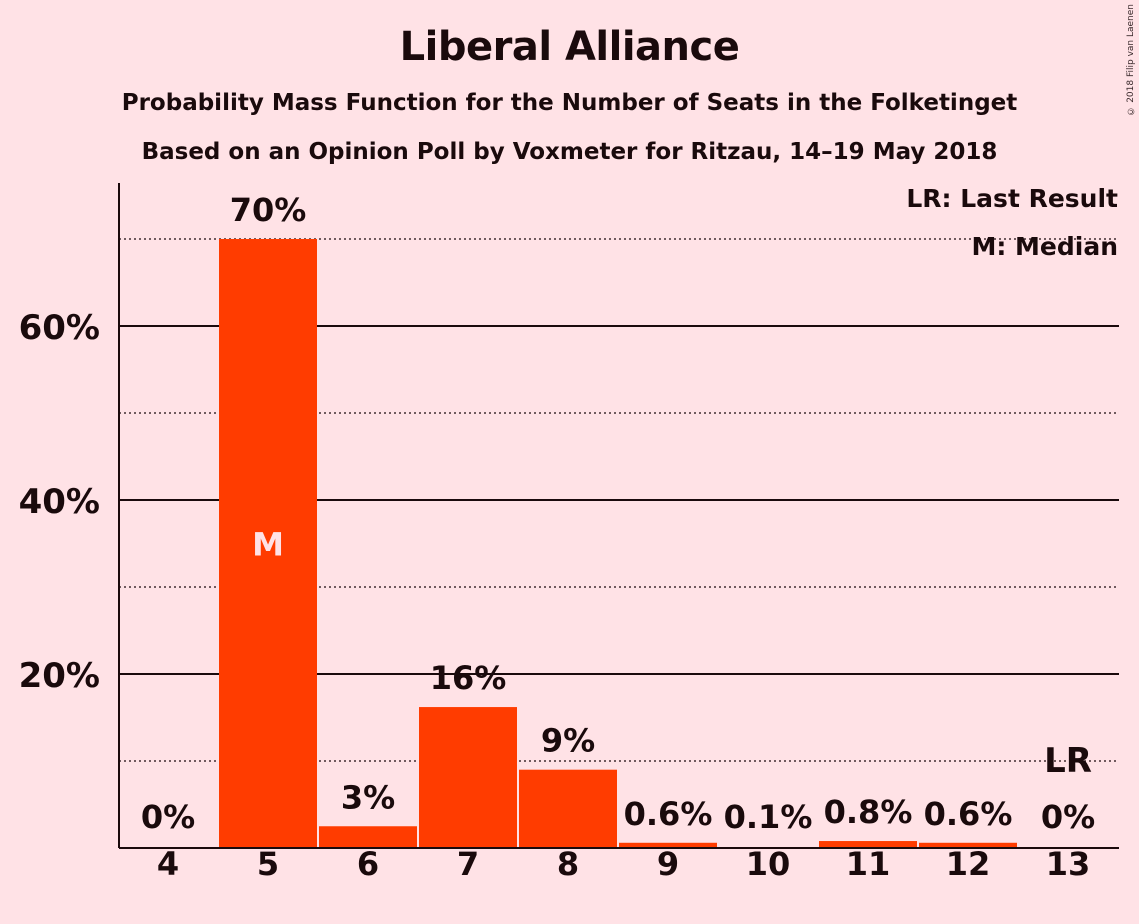 This screenshot has width=1139, height=924. Describe the element at coordinates (568, 741) in the screenshot. I see `data-label: 9%` at that location.